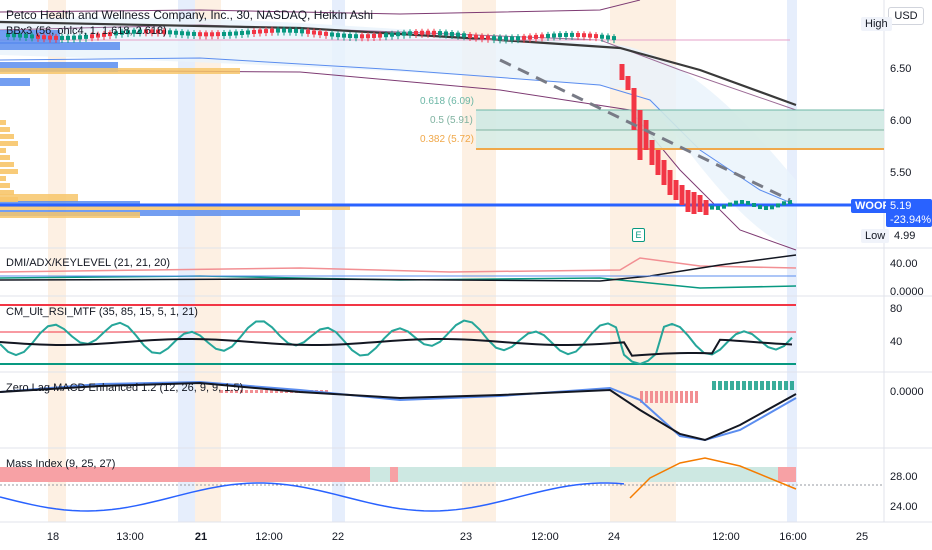 The width and height of the screenshot is (932, 550). I want to click on fib-382-label: 0.382 (5.72), so click(447, 139).